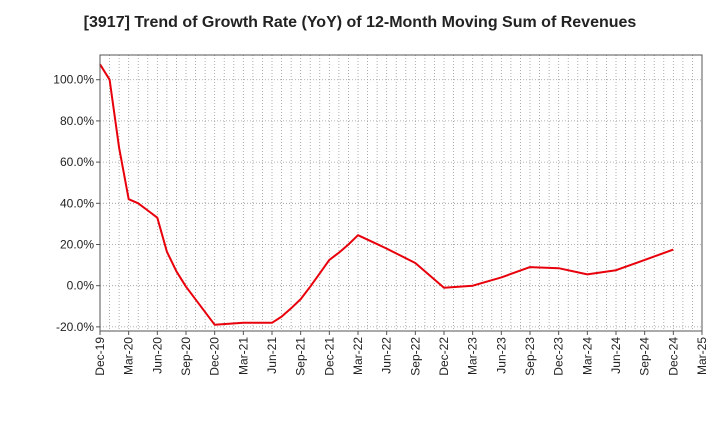 Image resolution: width=720 pixels, height=440 pixels. What do you see at coordinates (157, 355) in the screenshot?
I see `x-tick-label: Jun-20` at bounding box center [157, 355].